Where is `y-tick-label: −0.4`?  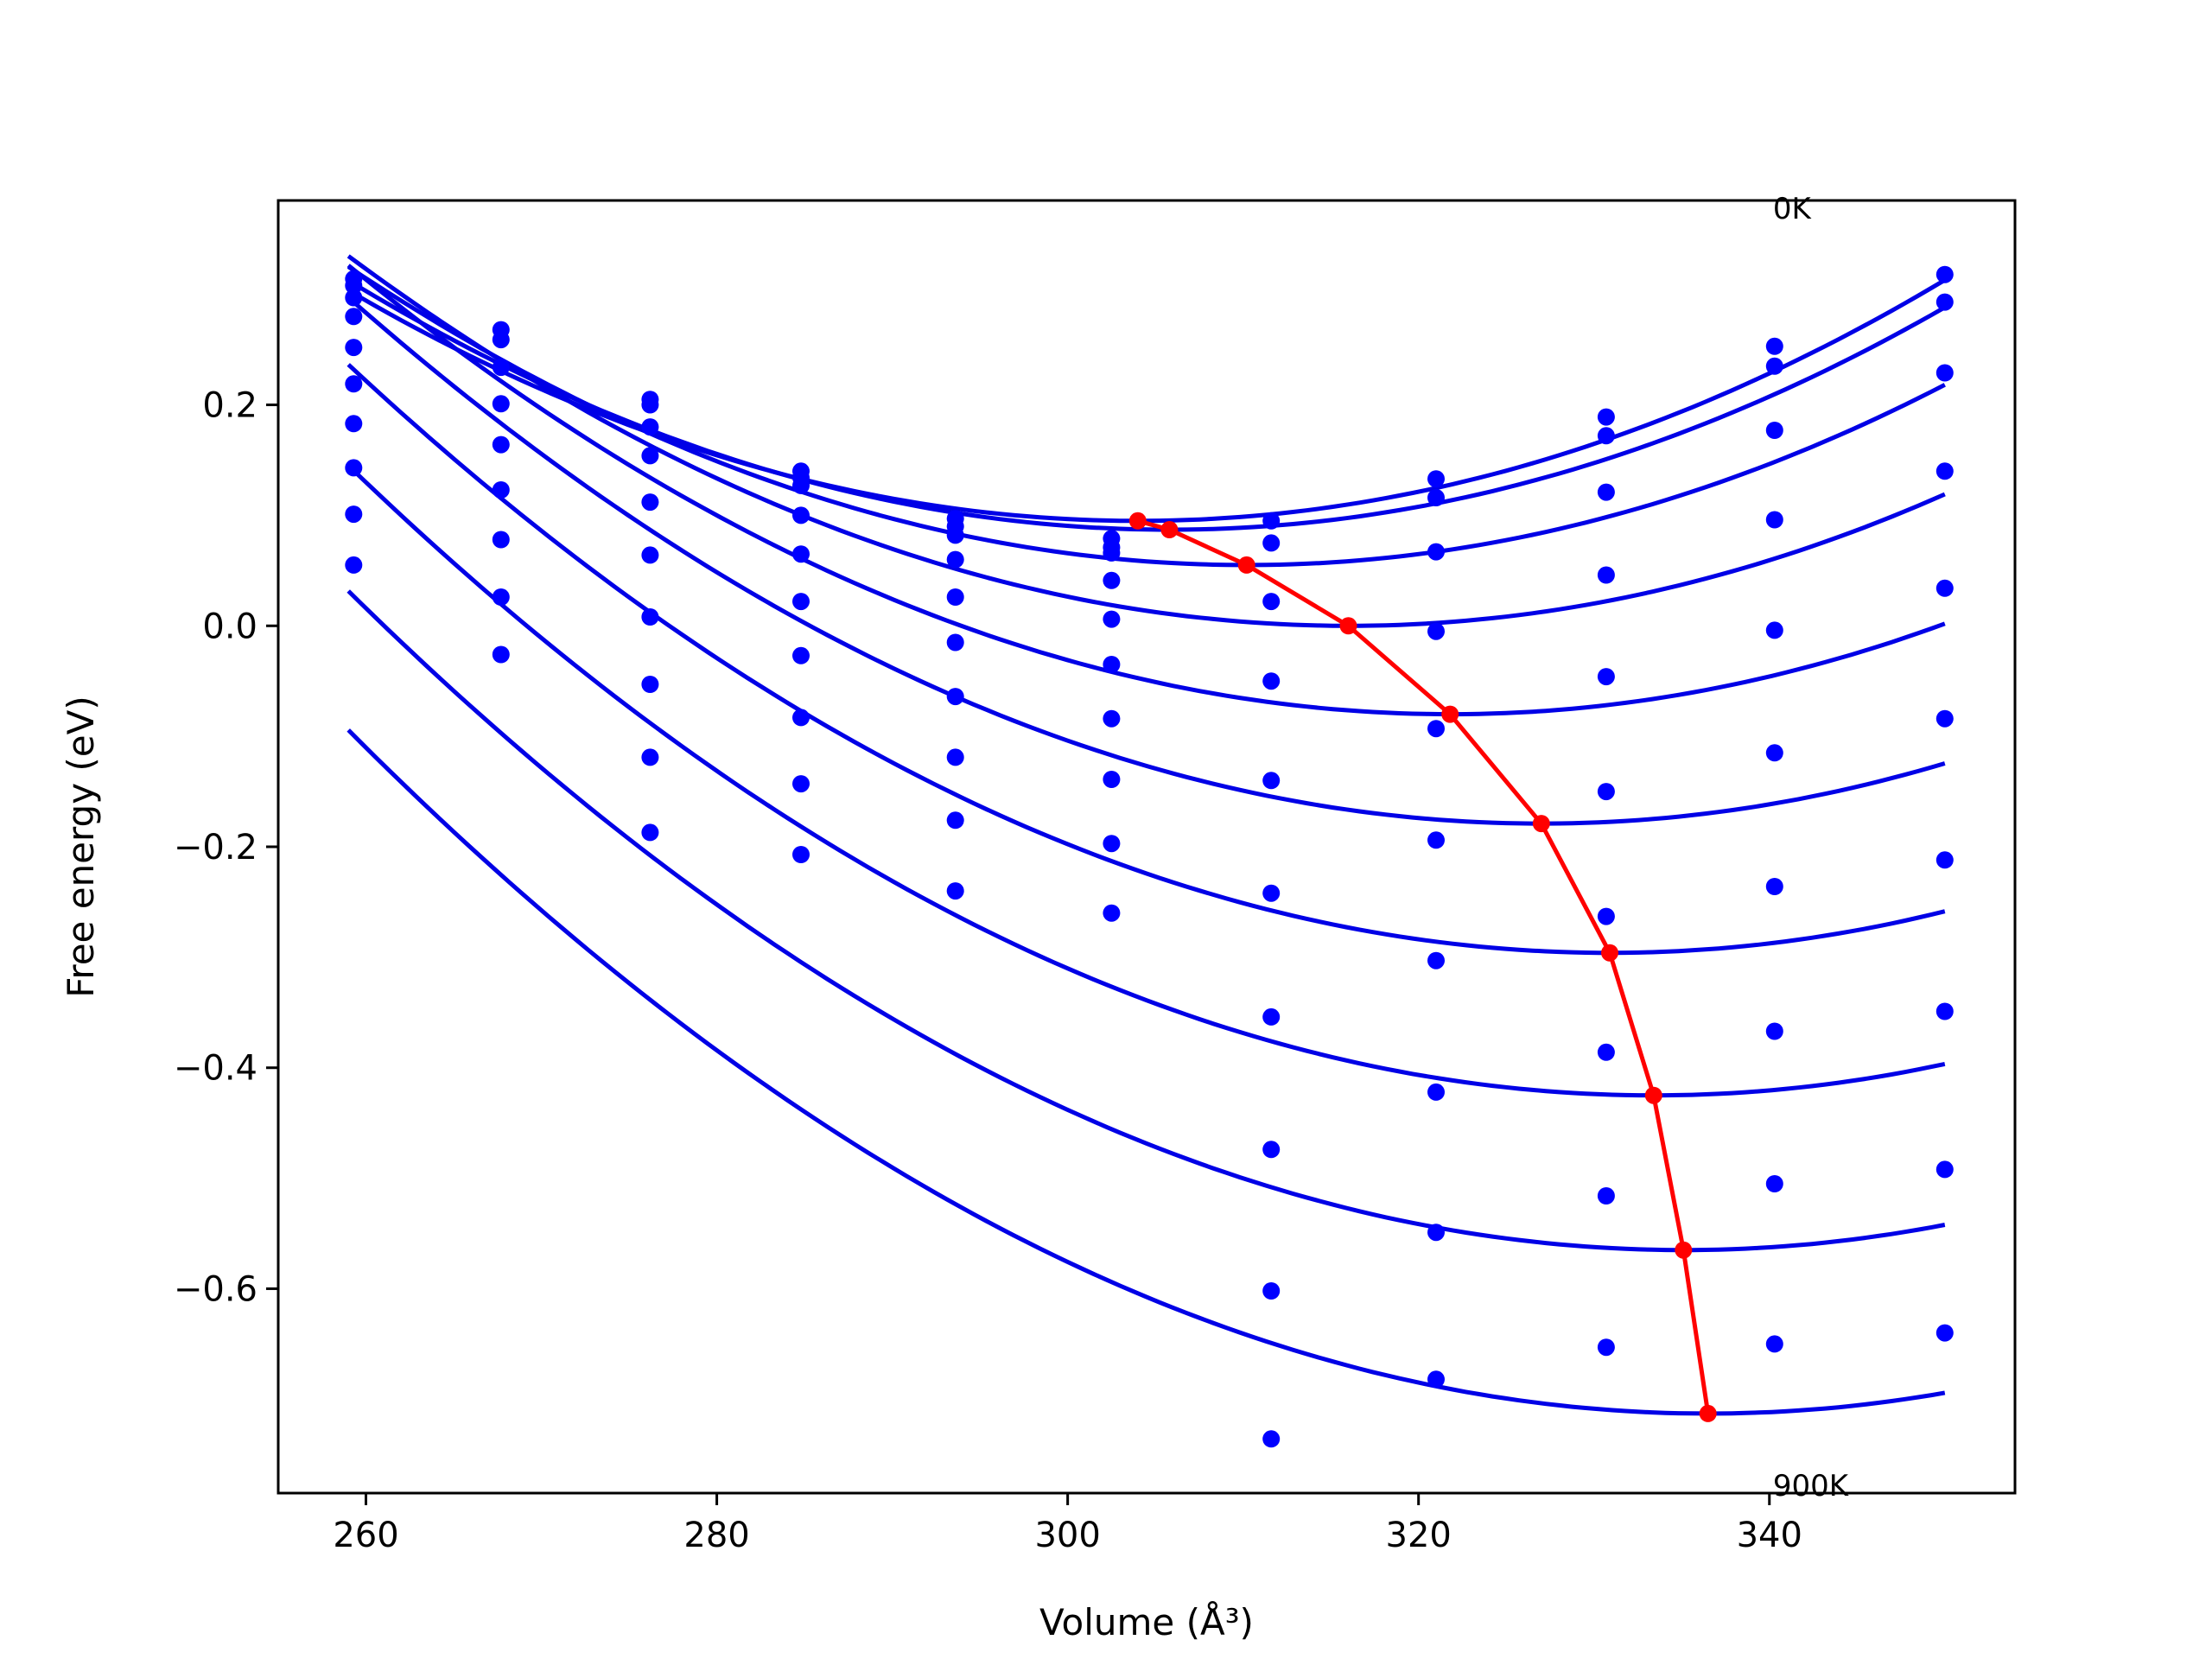
y-tick-label: −0.4 is located at coordinates (215, 1069).